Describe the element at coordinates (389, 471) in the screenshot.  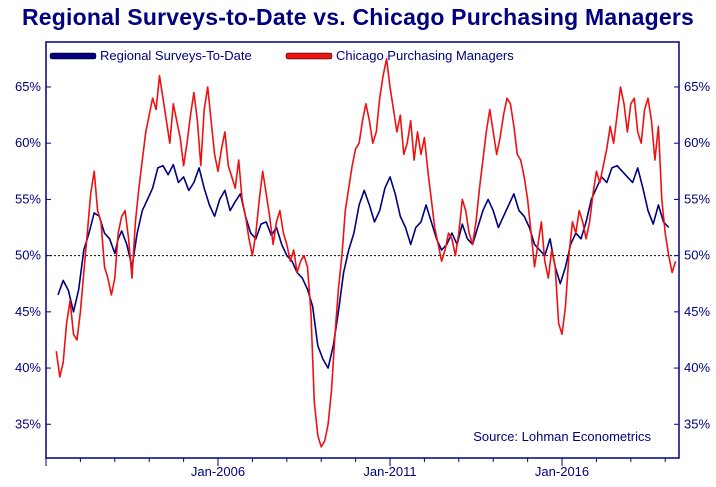
I see `x-tick-label: Jan-2011` at that location.